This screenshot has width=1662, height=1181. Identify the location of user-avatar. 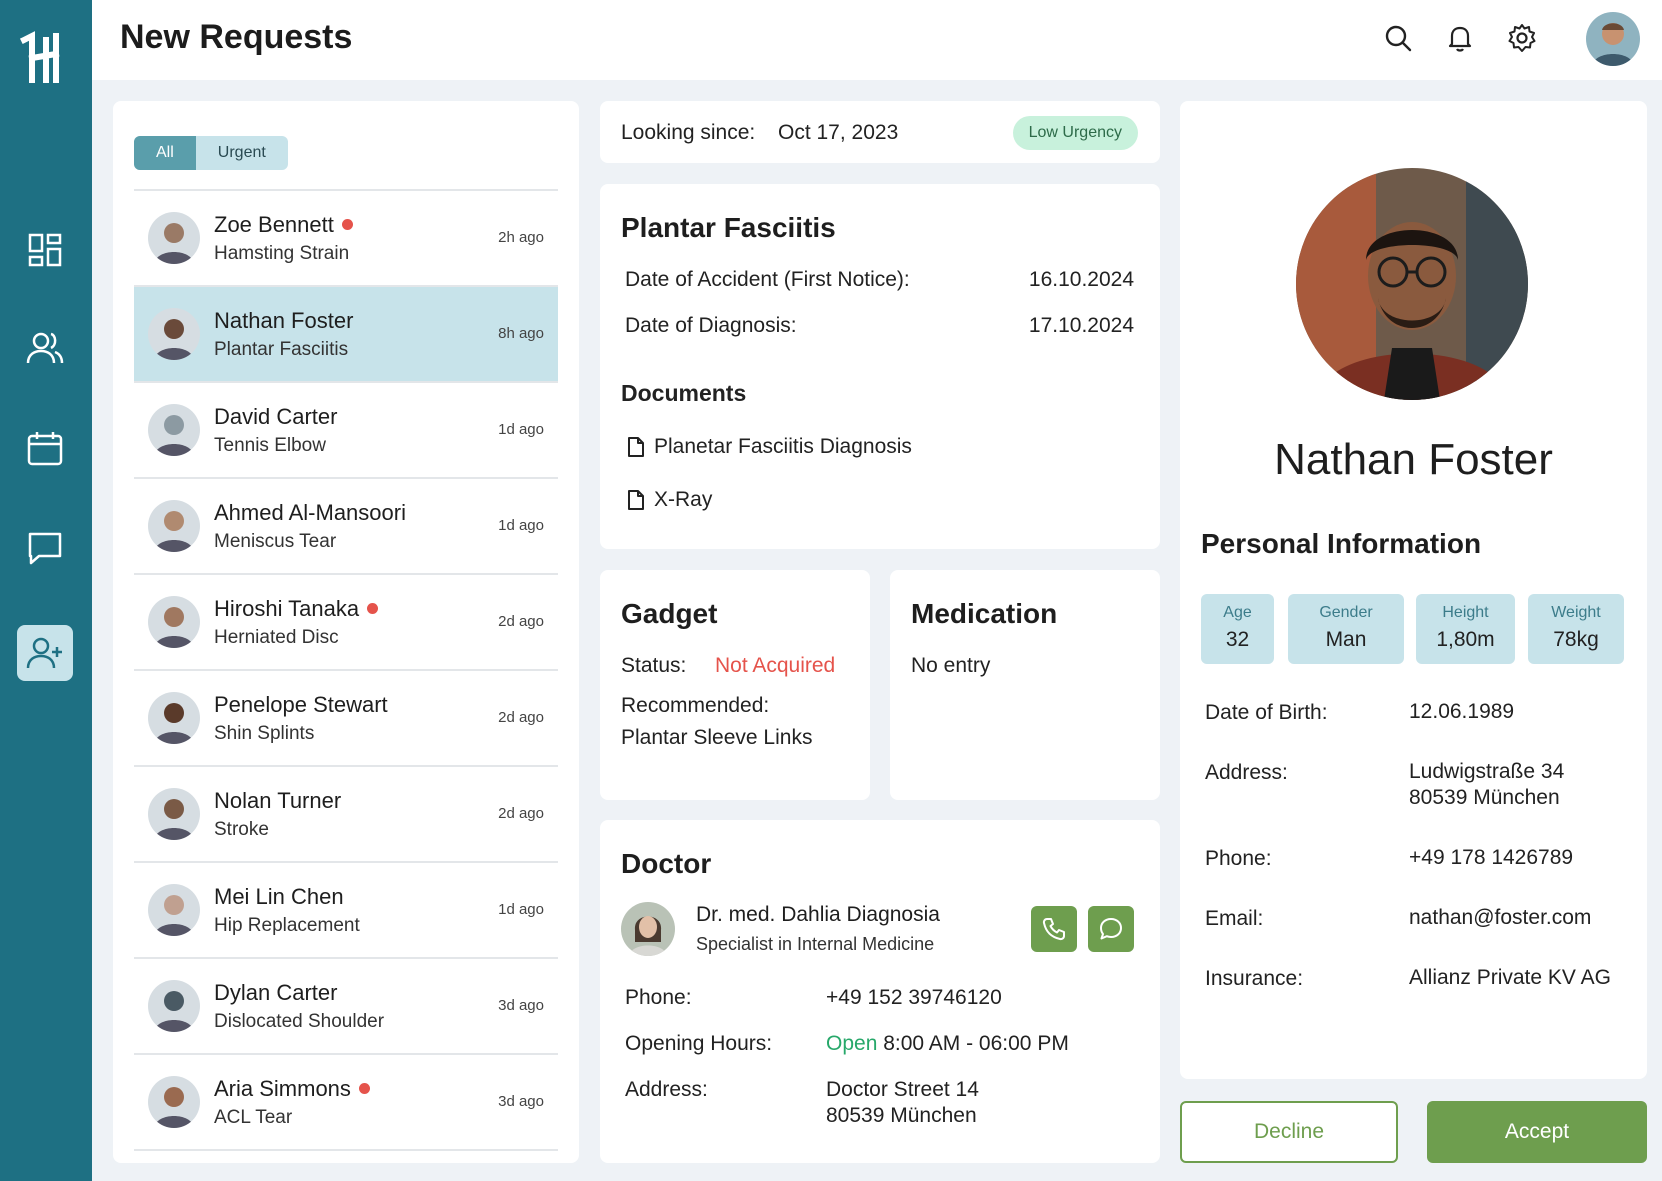
(1613, 39).